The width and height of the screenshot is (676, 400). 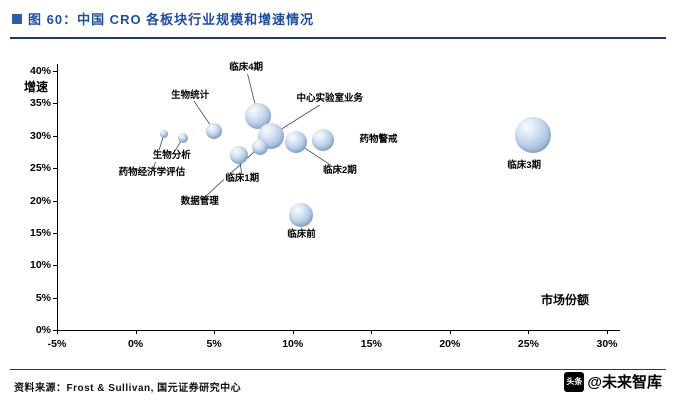 I want to click on y-axis-tick-label: 10%, so click(x=40, y=265).